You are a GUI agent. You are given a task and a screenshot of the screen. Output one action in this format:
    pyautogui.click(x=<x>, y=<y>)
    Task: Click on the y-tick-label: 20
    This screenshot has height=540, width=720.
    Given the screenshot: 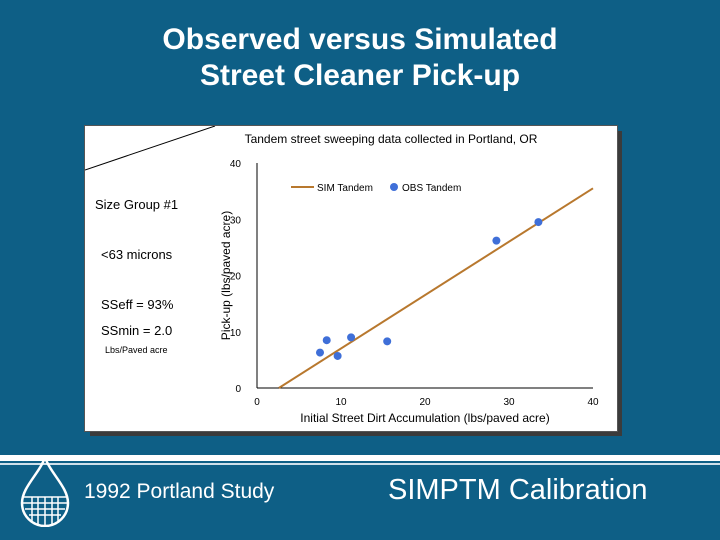 What is the action you would take?
    pyautogui.click(x=236, y=277)
    